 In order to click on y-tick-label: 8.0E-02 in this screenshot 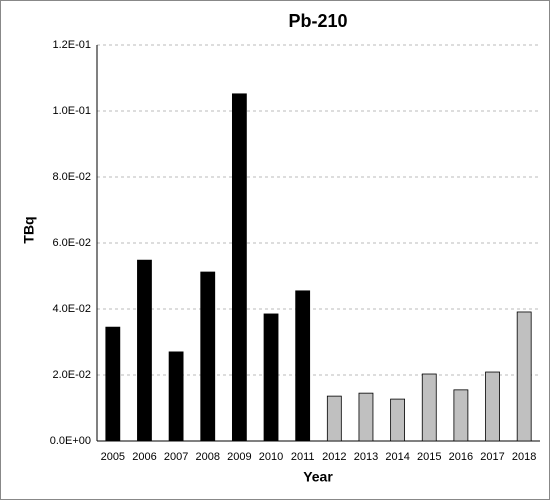, I will do `click(71, 177)`.